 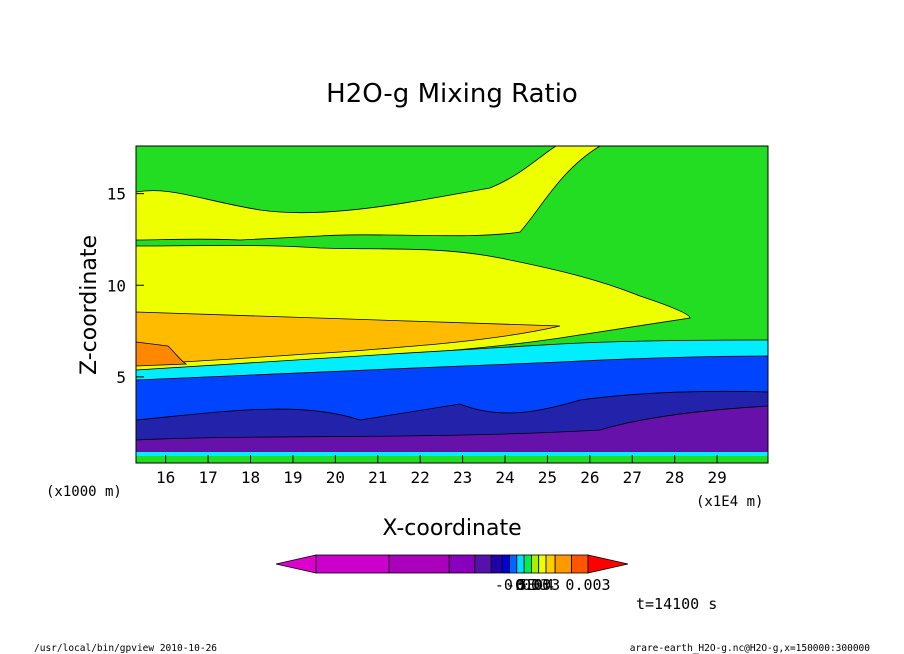 What do you see at coordinates (125, 648) in the screenshot?
I see `footer-left: /usr/local/bin/gpview 2010-10-26` at bounding box center [125, 648].